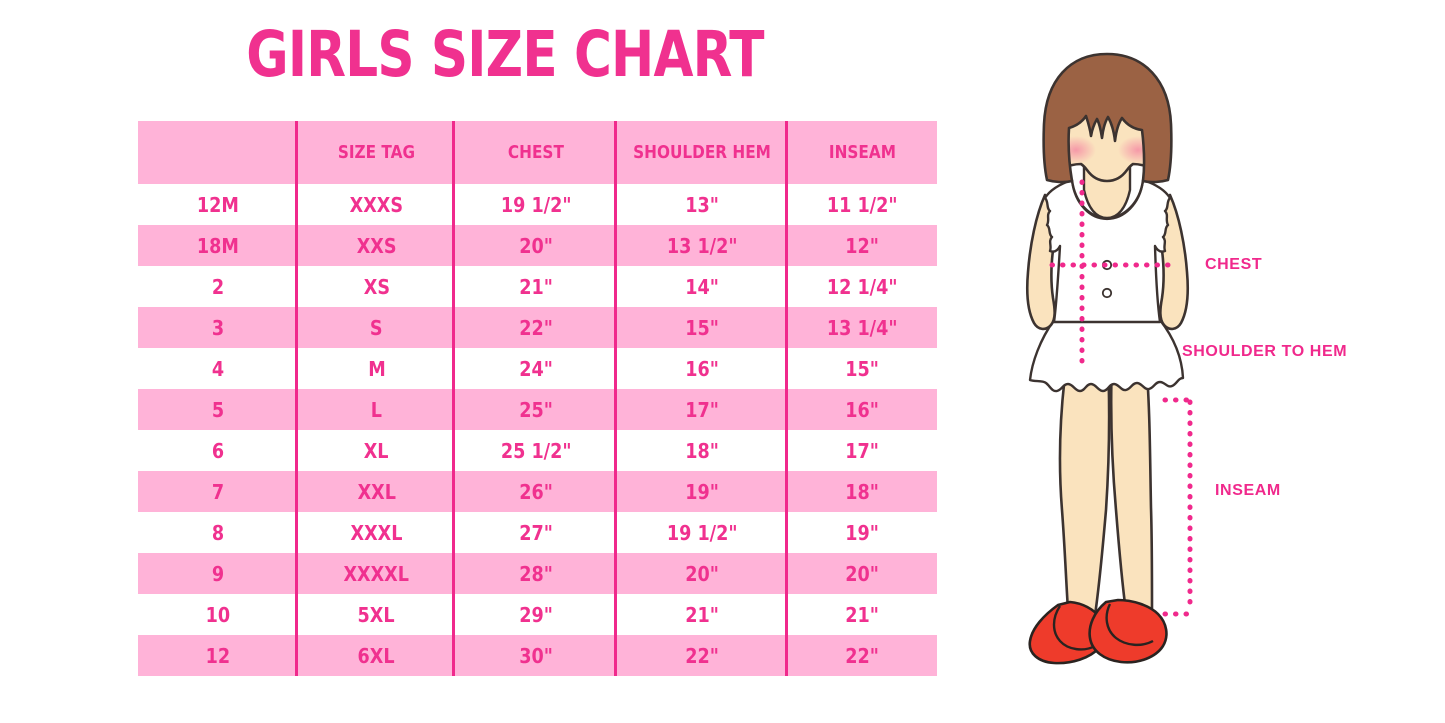 This screenshot has width=1445, height=723. I want to click on column-header-inseam: INSEAM, so click(862, 152).